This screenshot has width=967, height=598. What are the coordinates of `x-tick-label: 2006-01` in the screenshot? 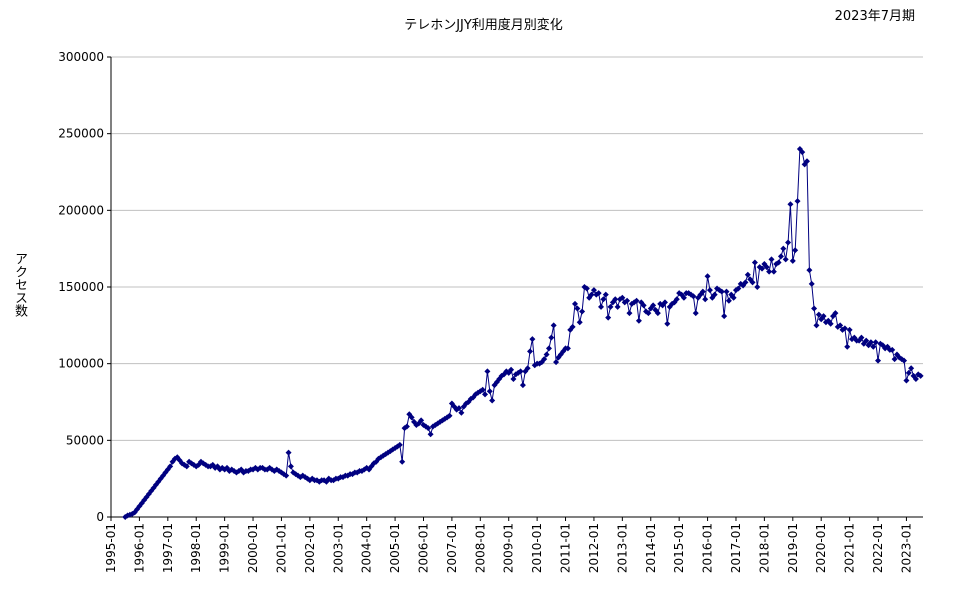 It's located at (423, 548).